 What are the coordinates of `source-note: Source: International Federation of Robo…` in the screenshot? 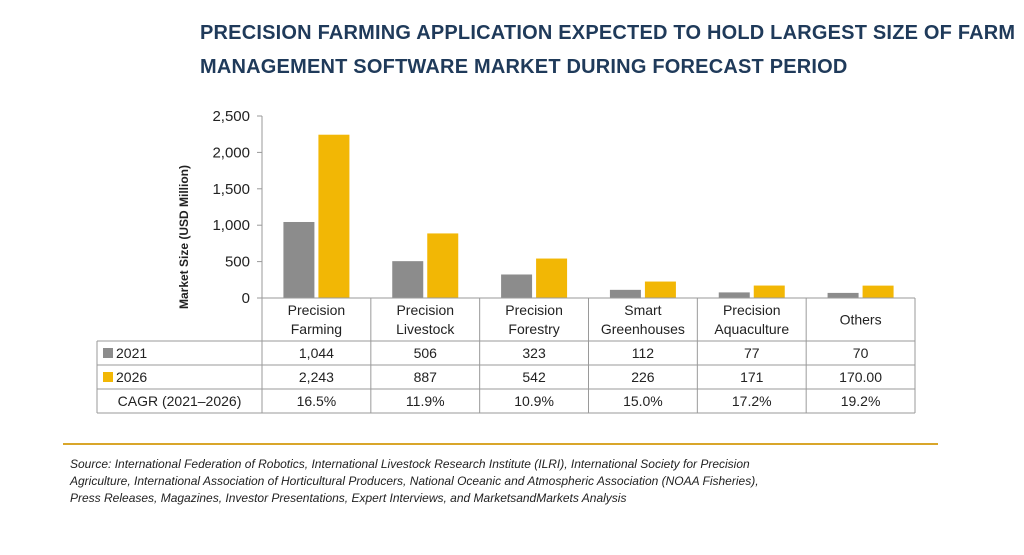 It's located at (510, 481).